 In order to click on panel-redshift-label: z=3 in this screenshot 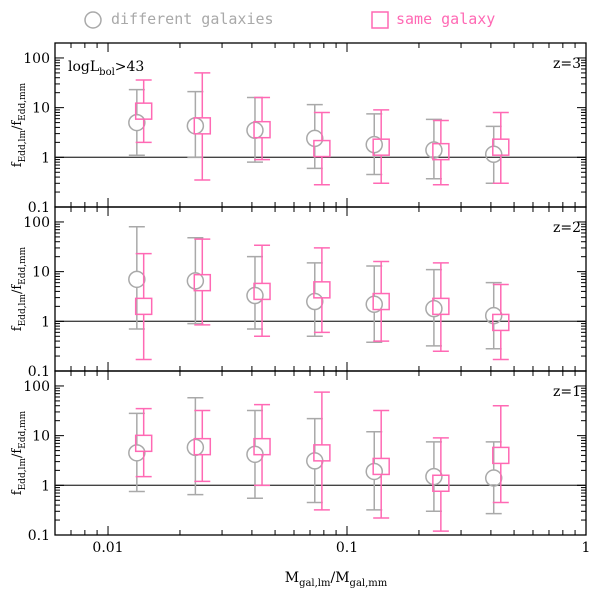, I will do `click(567, 64)`.